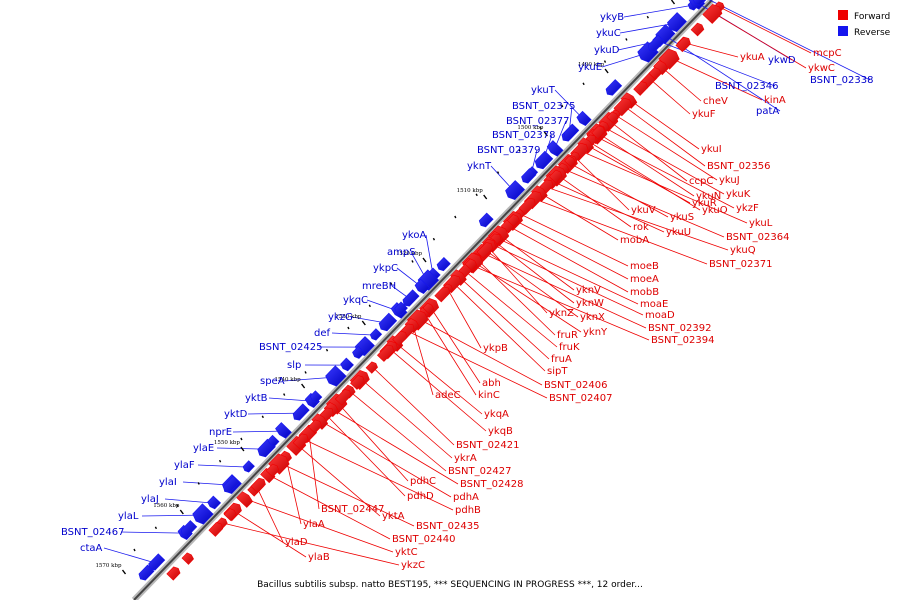  Describe the element at coordinates (592, 317) in the screenshot. I see `gene-label-yknx: yknX` at that location.